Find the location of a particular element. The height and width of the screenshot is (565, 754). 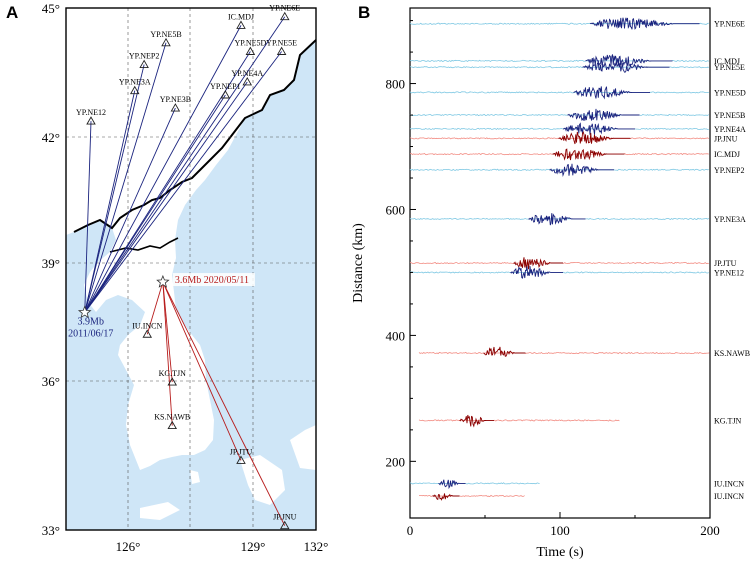

y-axis-title: Distance (km) is located at coordinates (358, 263).